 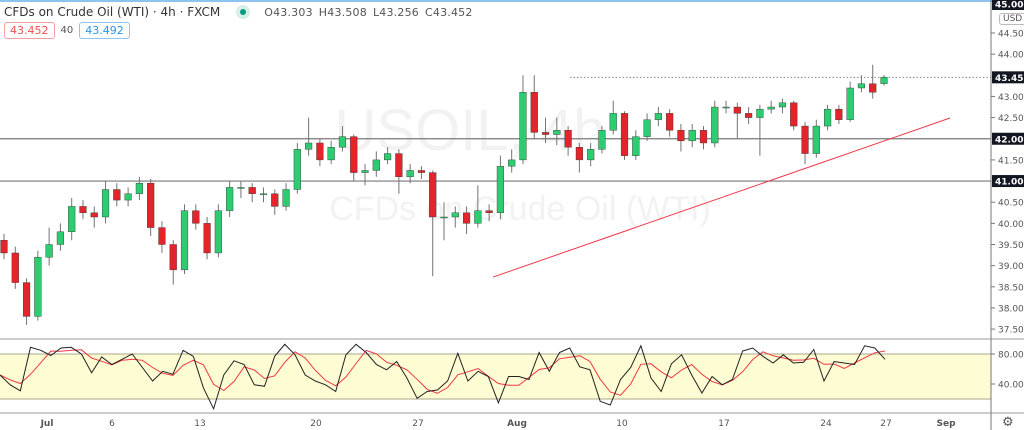 What do you see at coordinates (1011, 386) in the screenshot?
I see `oscillator-tick-label: 40.00` at bounding box center [1011, 386].